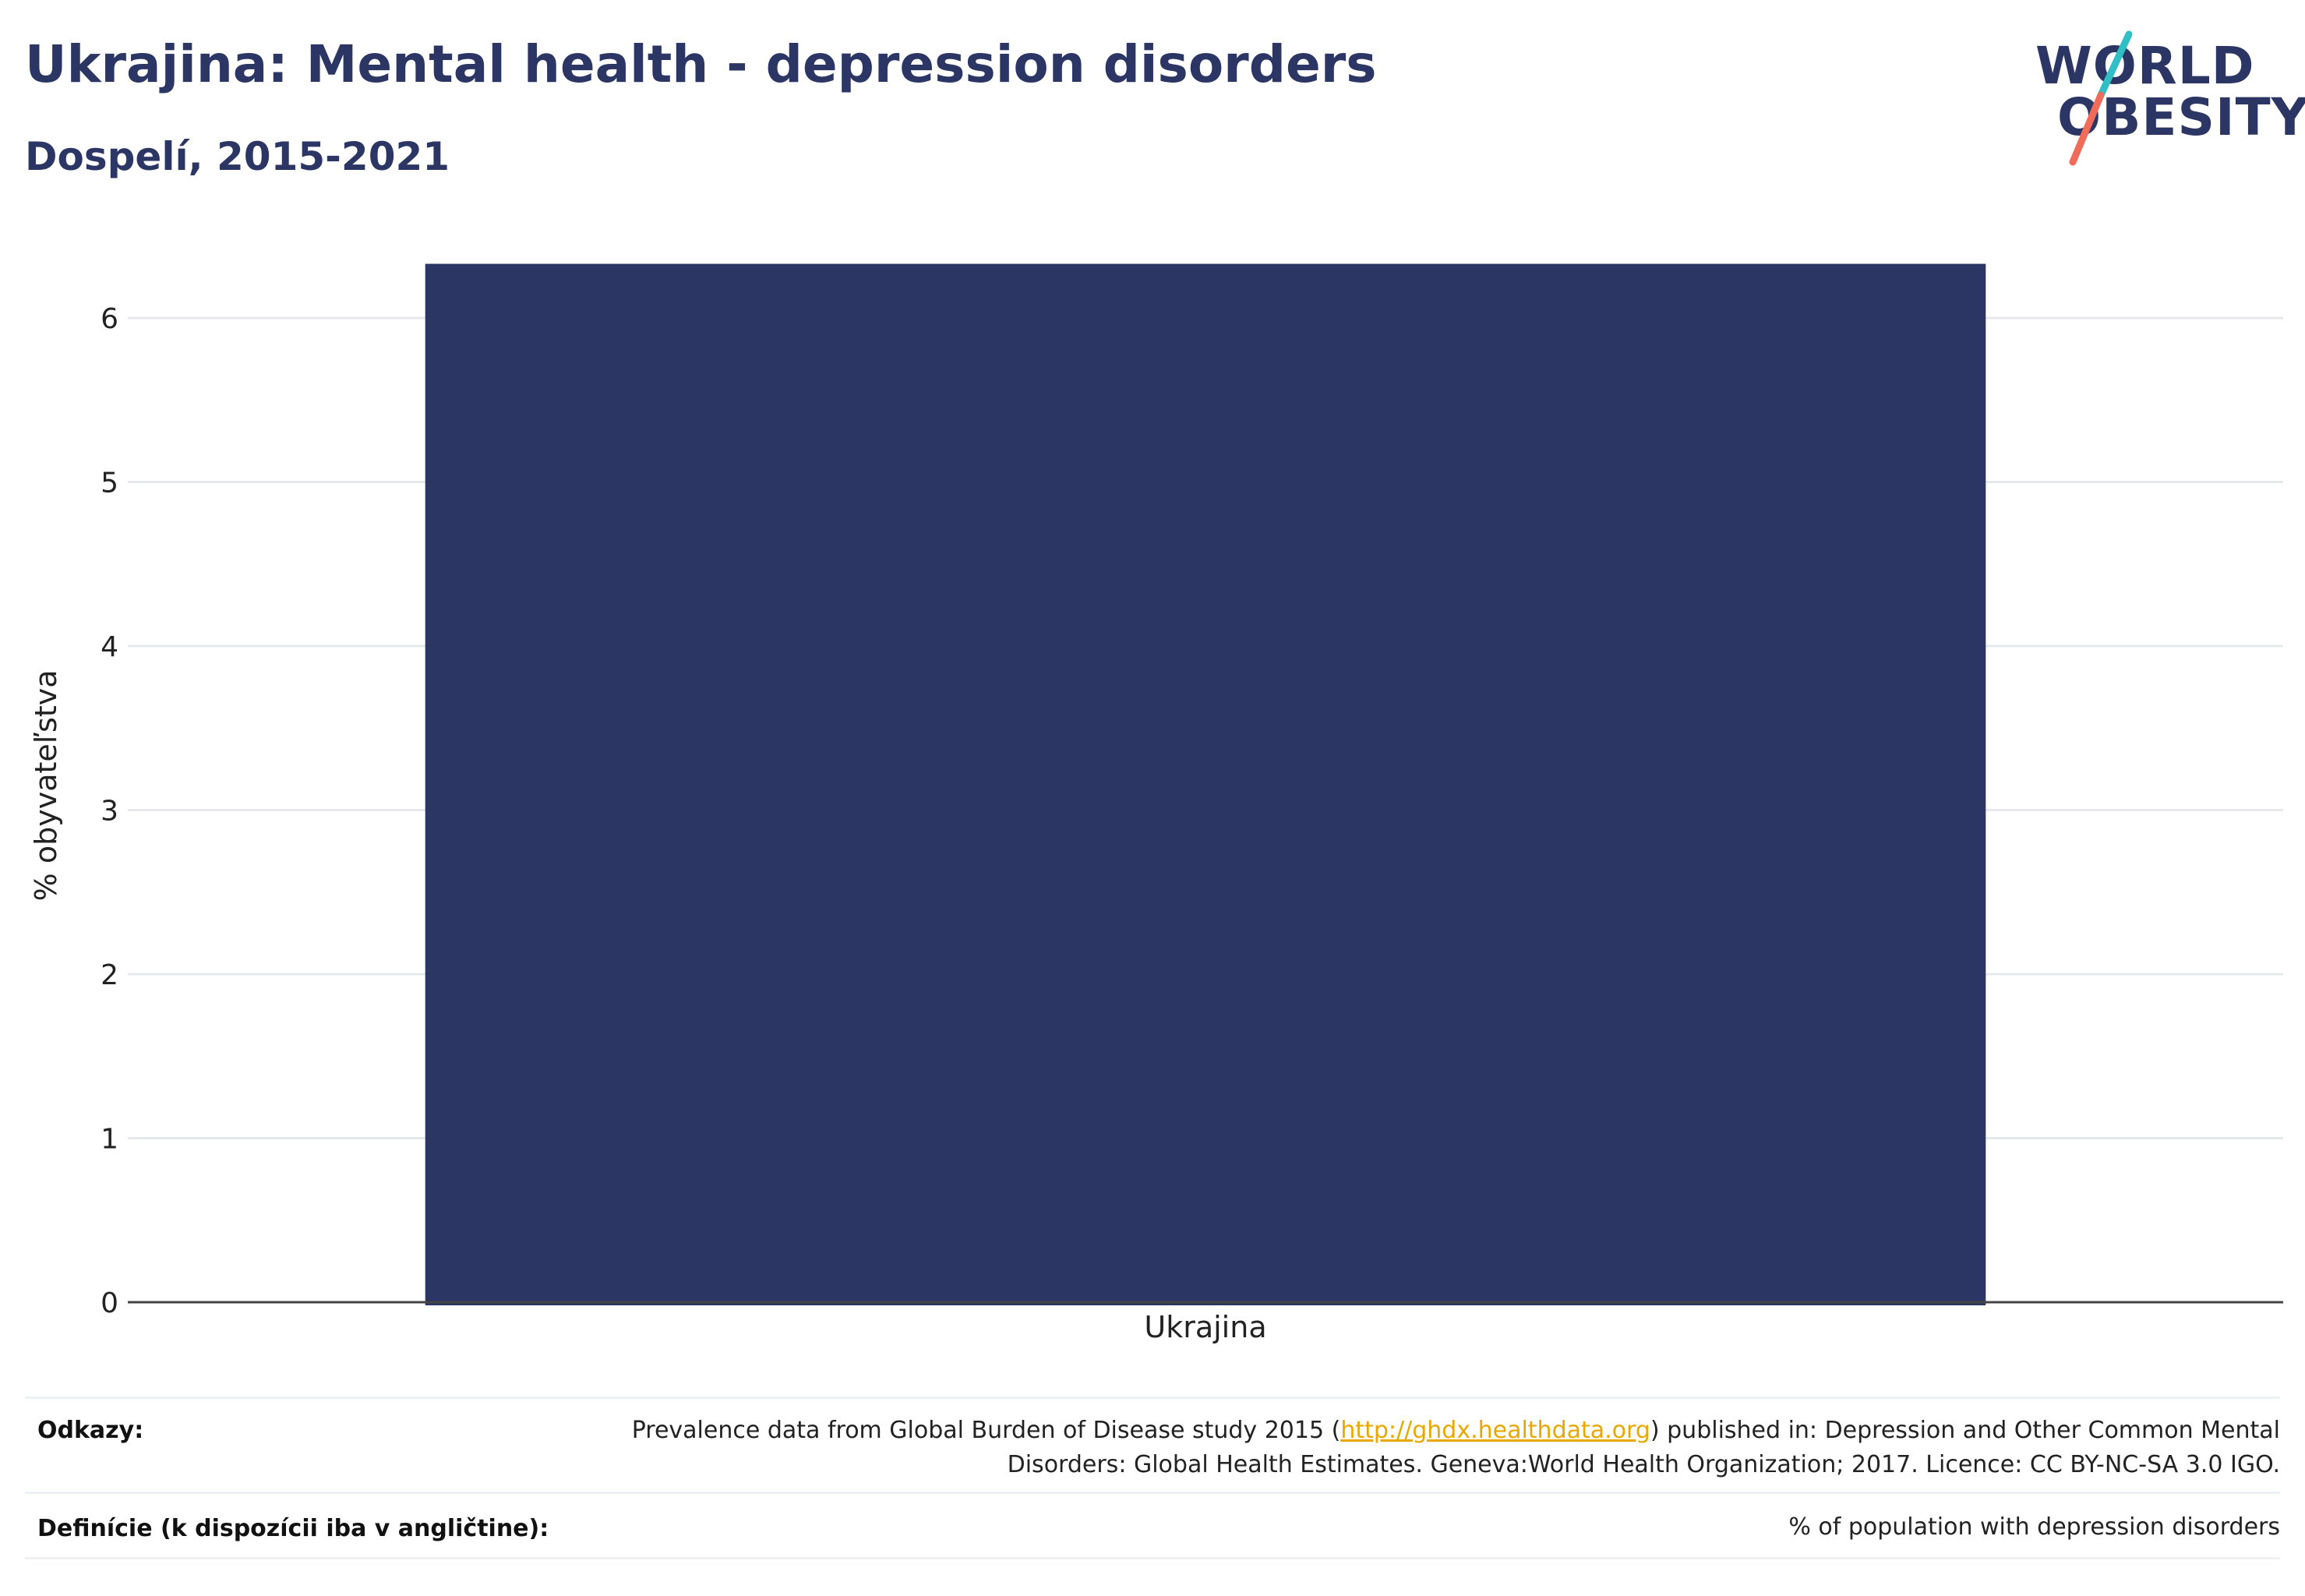 This screenshot has width=2305, height=1596. I want to click on y-tick-label: 0, so click(109, 1303).